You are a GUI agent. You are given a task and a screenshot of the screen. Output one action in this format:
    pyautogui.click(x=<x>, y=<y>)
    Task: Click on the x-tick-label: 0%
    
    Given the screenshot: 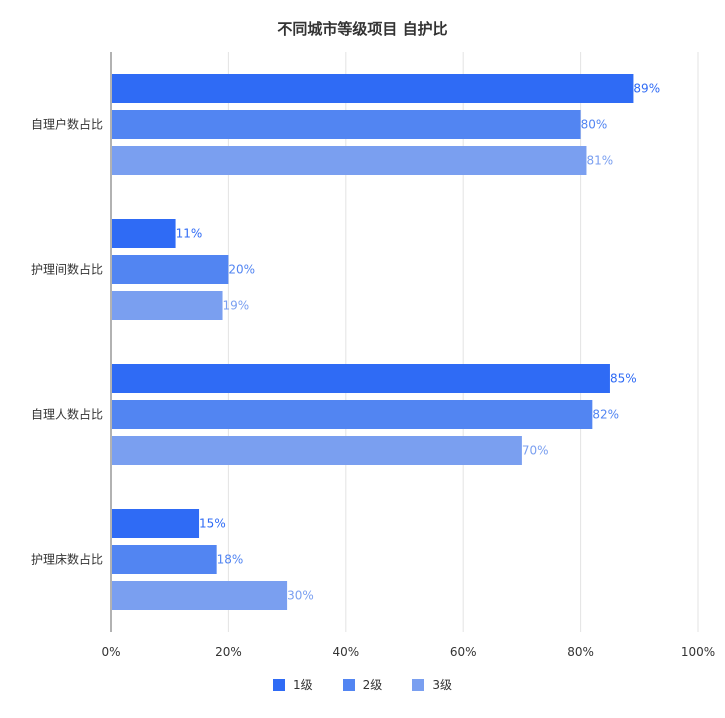 What is the action you would take?
    pyautogui.click(x=110, y=652)
    